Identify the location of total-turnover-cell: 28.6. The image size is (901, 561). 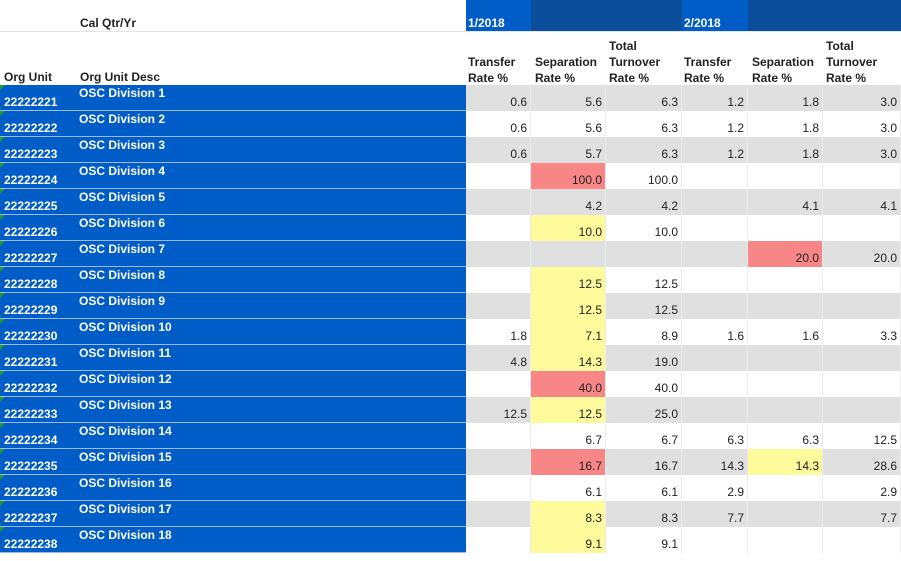
(862, 462).